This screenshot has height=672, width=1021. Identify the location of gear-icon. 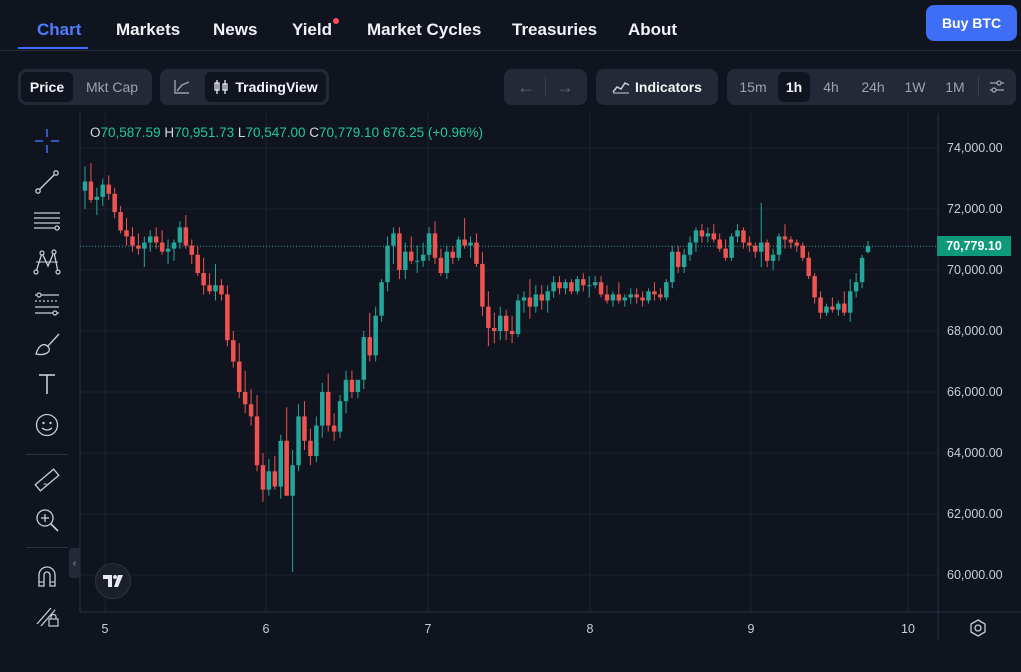
(978, 628).